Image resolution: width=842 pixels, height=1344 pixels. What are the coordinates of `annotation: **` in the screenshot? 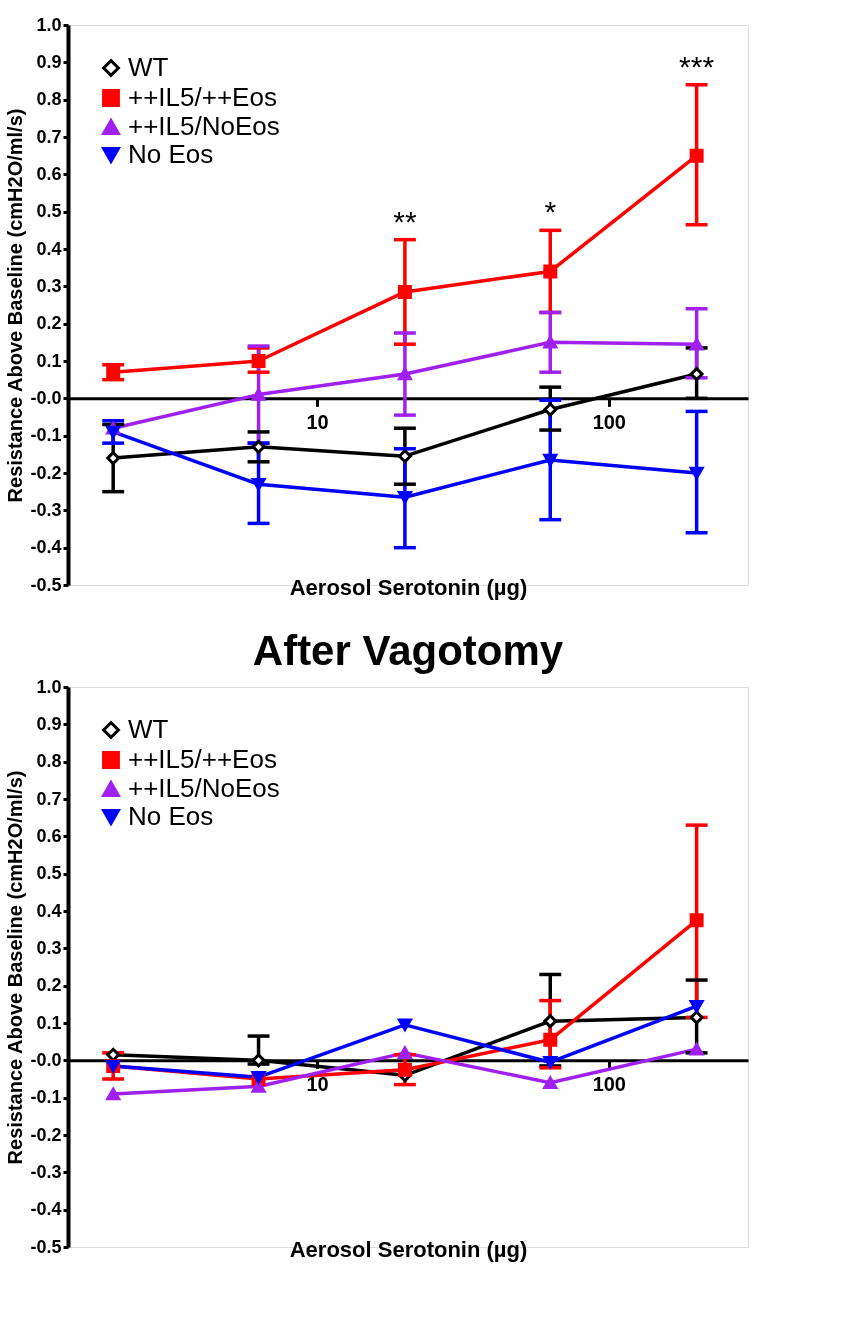 It's located at (405, 221).